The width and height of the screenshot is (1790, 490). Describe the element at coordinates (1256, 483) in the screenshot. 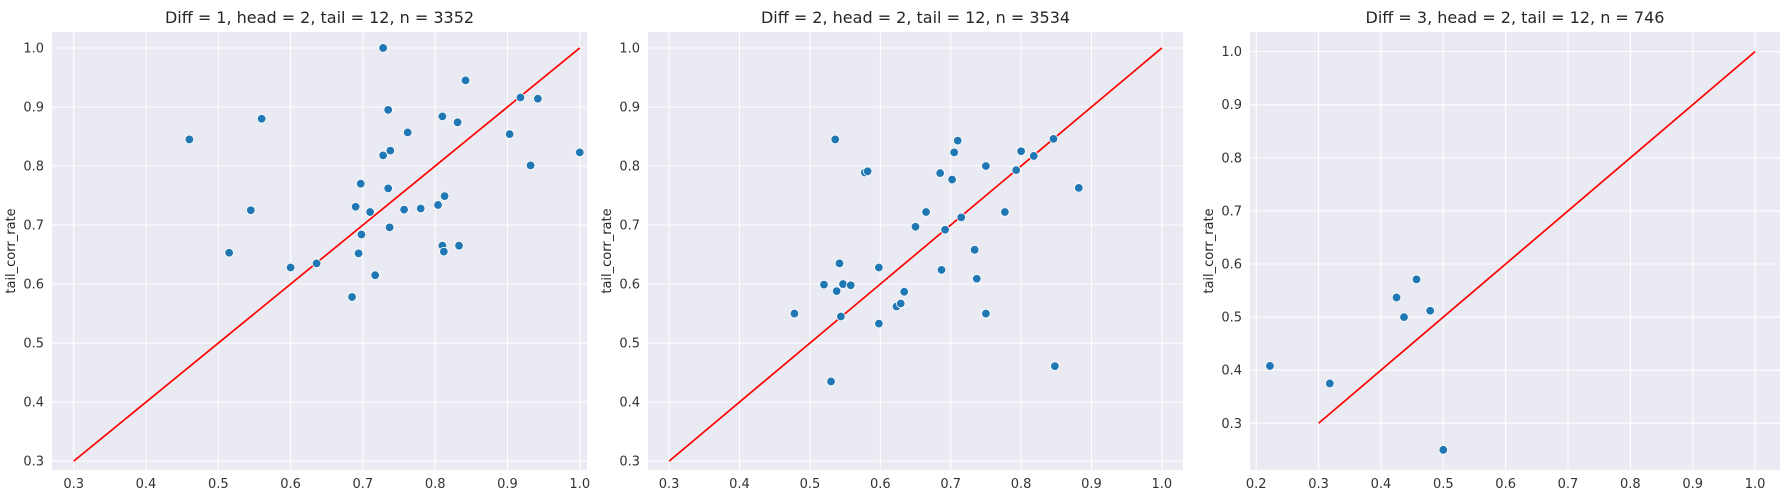

I see `x-tick-label: 0.2` at that location.